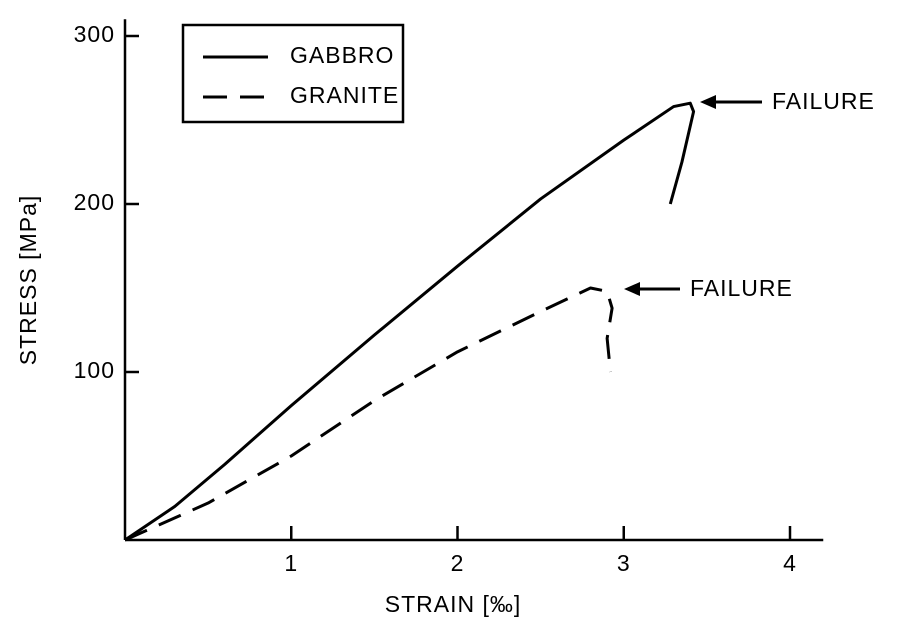 The width and height of the screenshot is (906, 623). I want to click on legend-box, so click(293, 73).